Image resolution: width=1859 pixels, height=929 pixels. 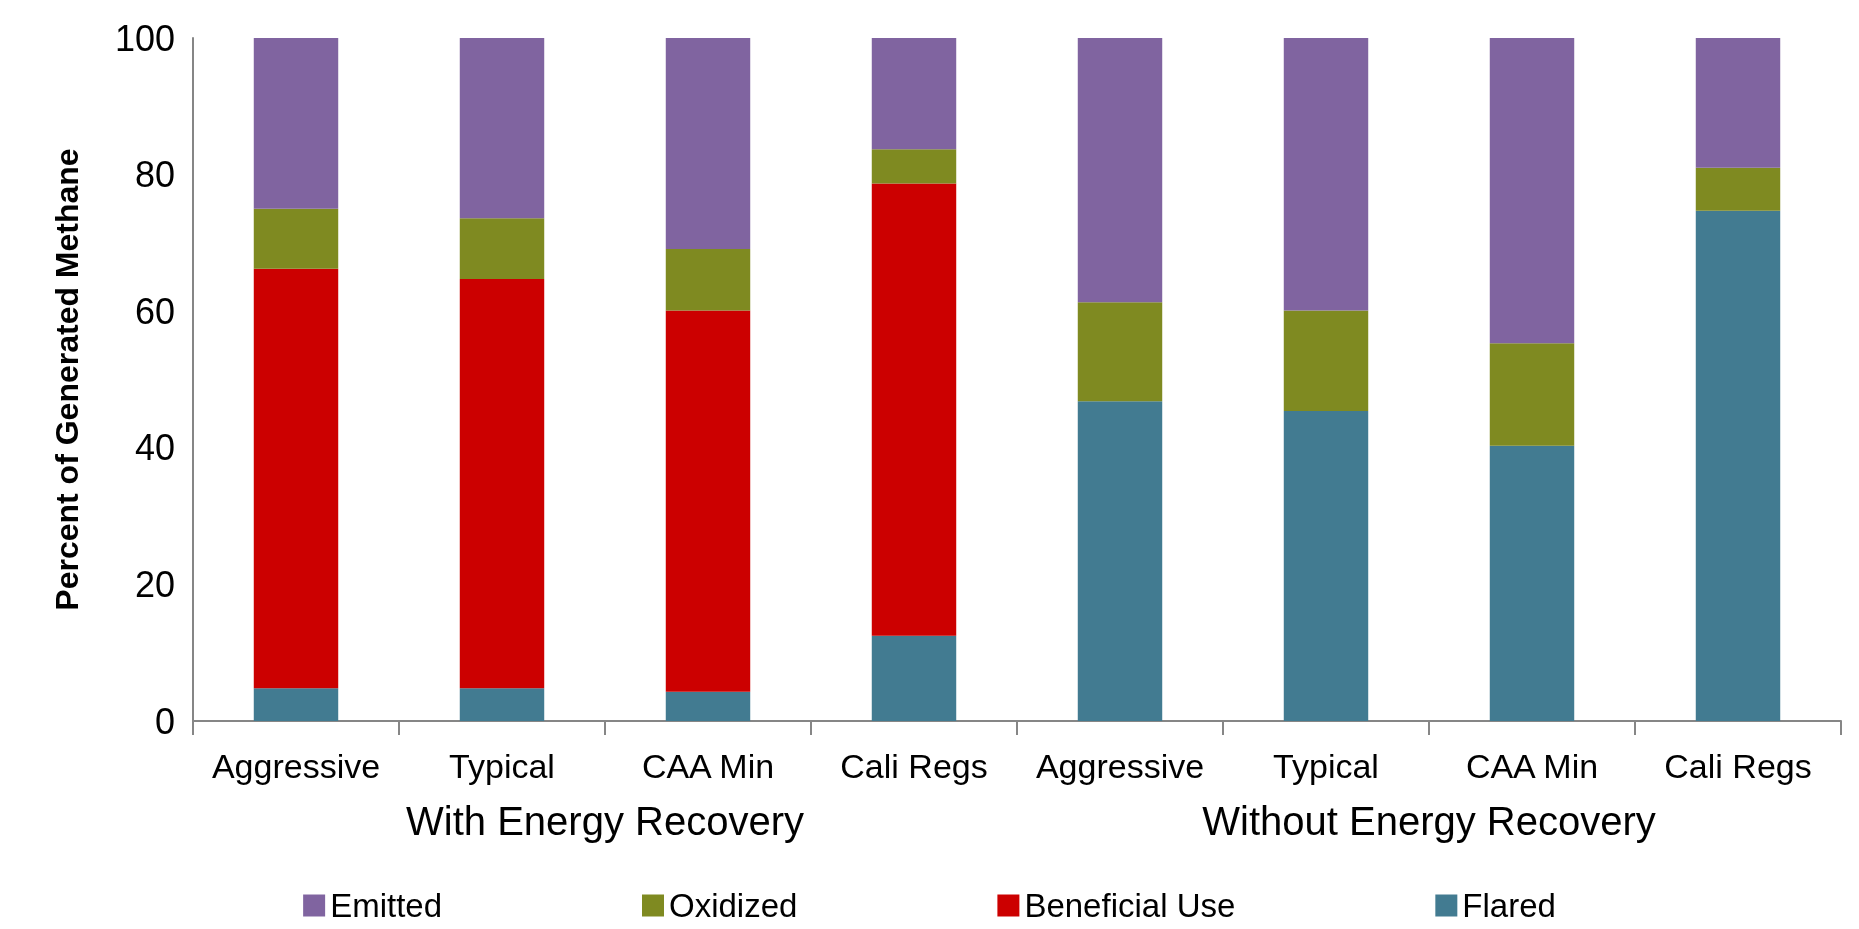 I want to click on legend-label: Emitted, so click(x=386, y=905).